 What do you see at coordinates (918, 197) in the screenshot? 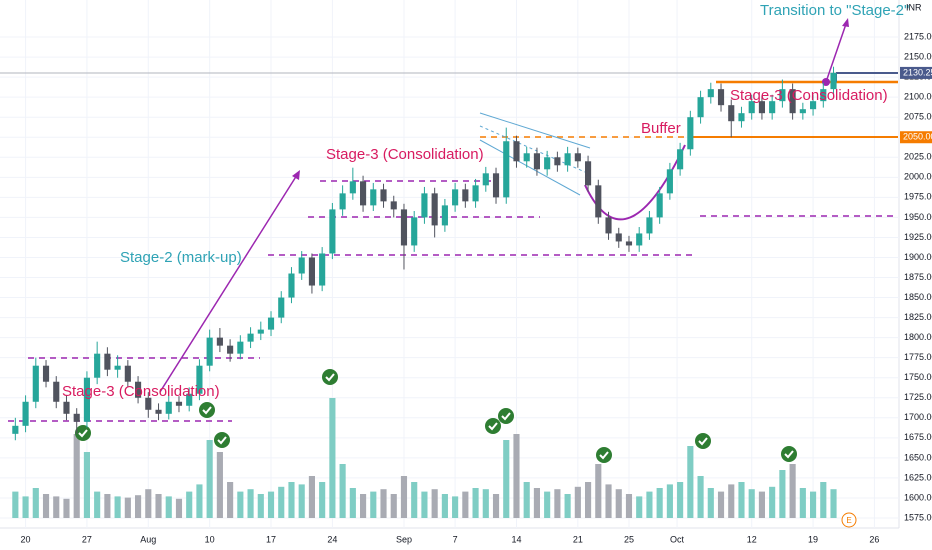
I see `y-tick-label: 1975.00` at bounding box center [918, 197].